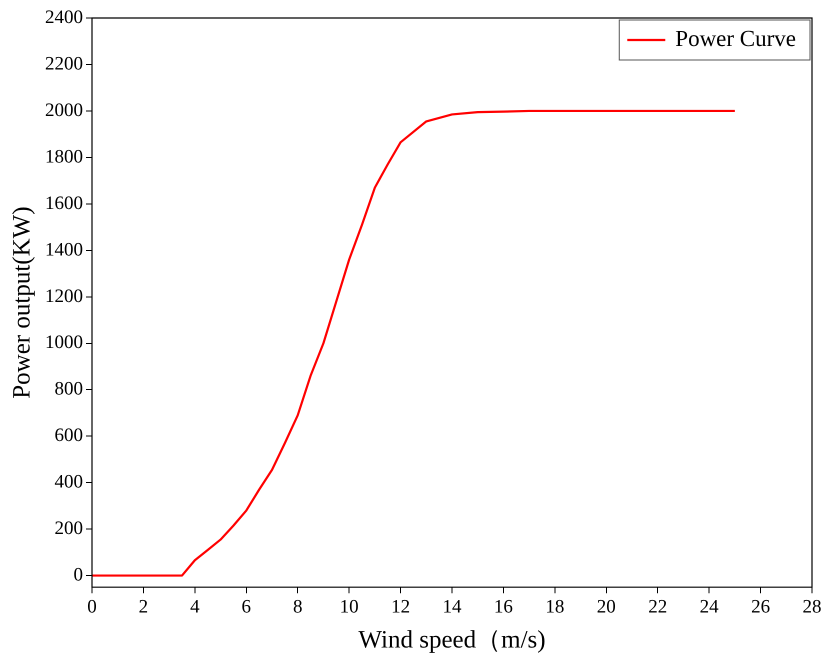 The image size is (826, 662). I want to click on x-tick-label: 22, so click(658, 607).